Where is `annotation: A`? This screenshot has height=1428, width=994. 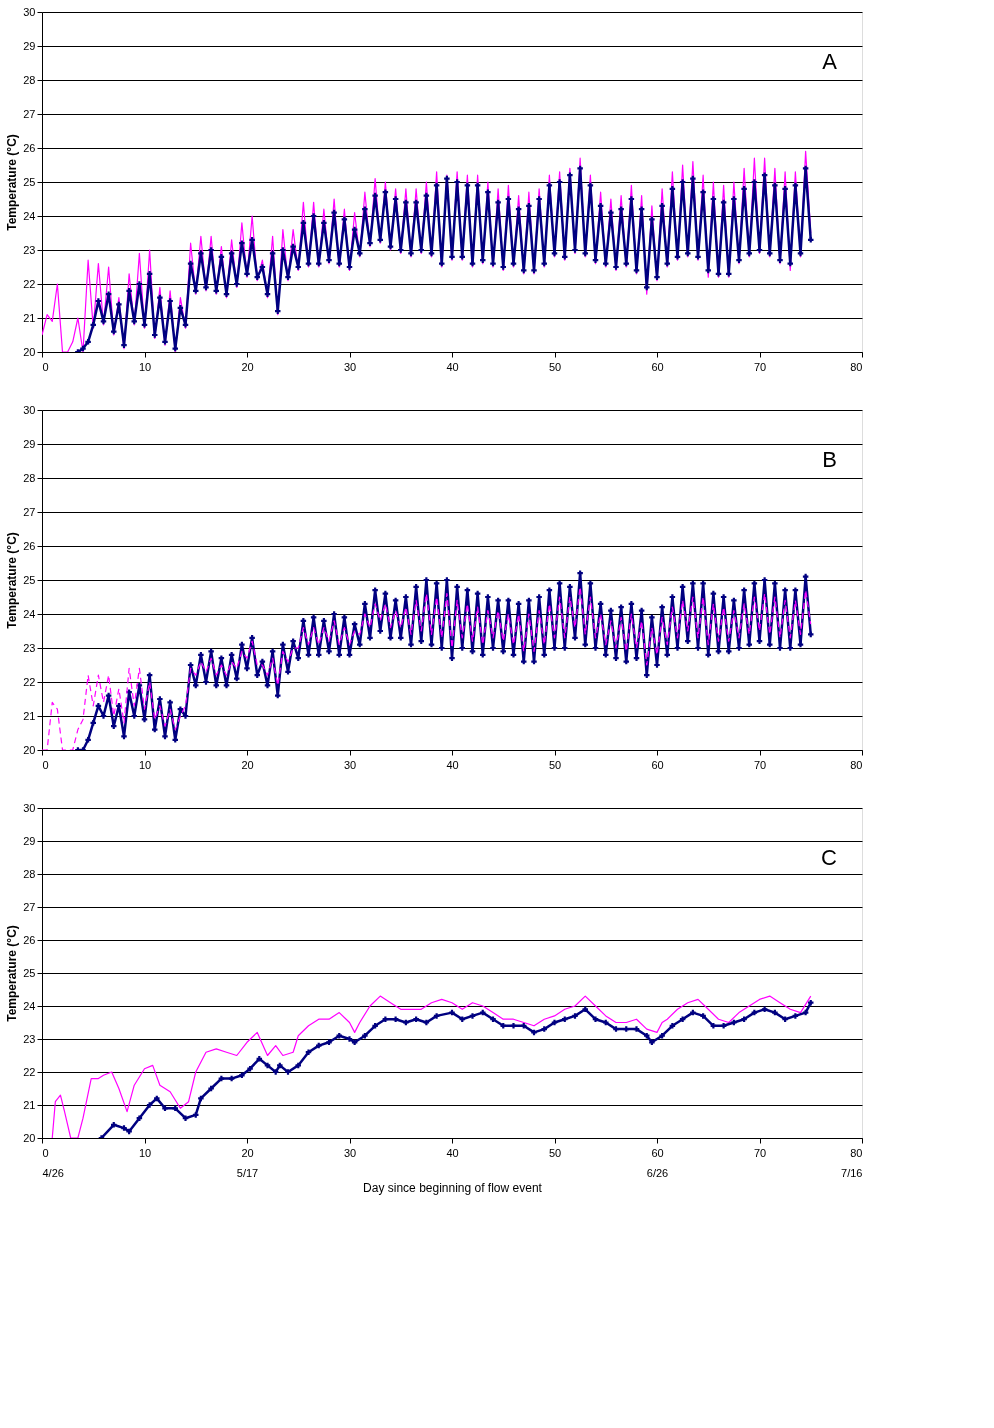 annotation: A is located at coordinates (830, 61).